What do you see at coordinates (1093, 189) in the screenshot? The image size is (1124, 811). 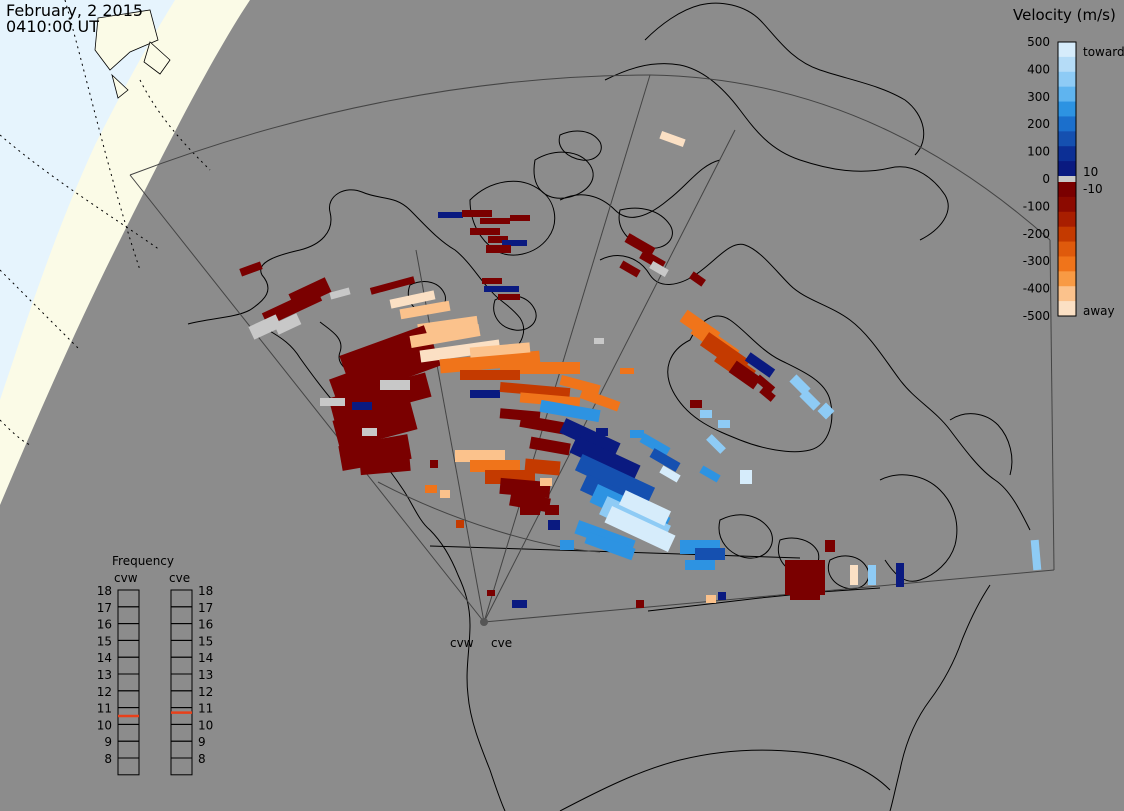 I see `colorbar-inner-label-neg: -10` at bounding box center [1093, 189].